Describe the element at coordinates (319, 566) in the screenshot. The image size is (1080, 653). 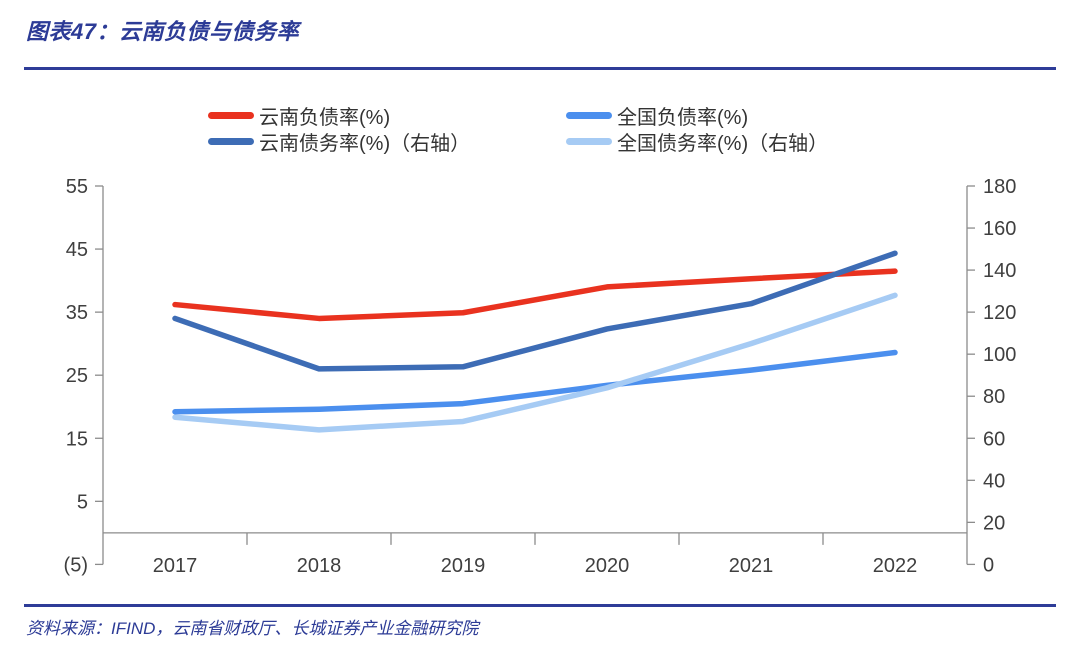
I see `year-label: 2018` at that location.